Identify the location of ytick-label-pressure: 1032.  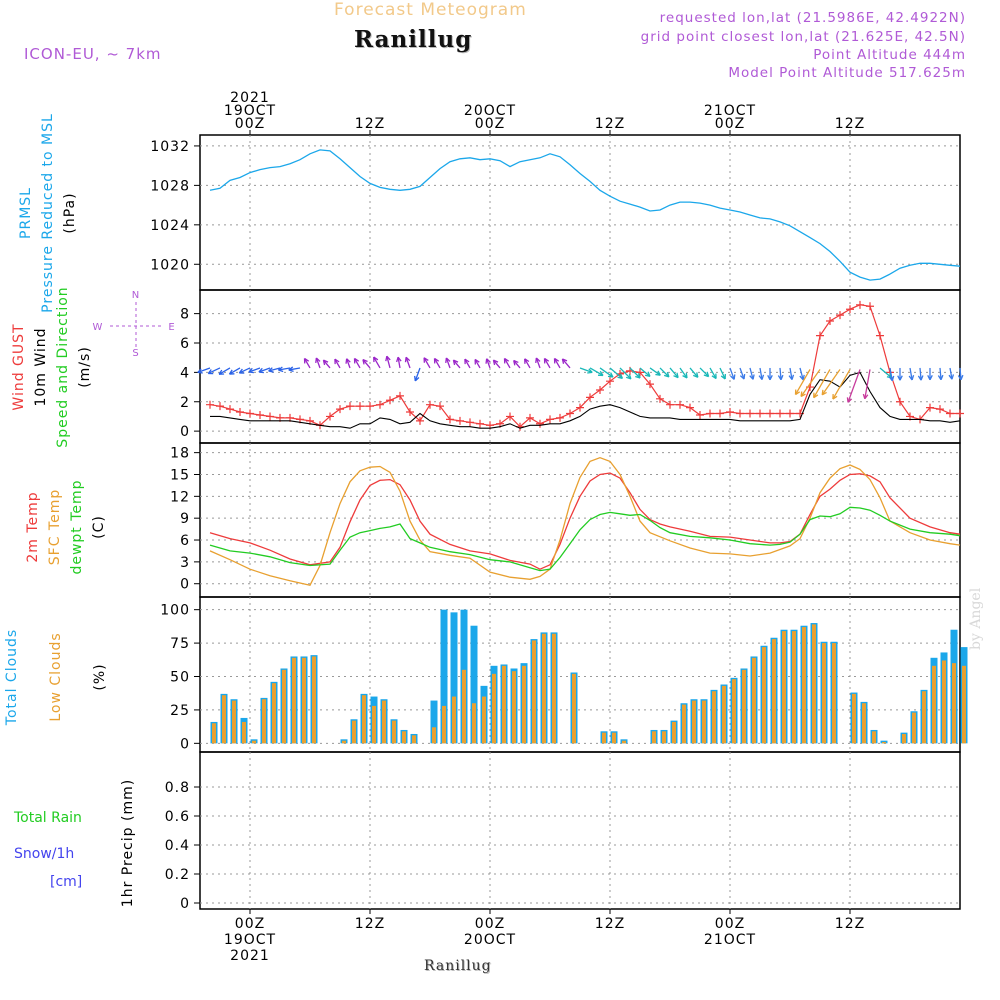
(170, 147).